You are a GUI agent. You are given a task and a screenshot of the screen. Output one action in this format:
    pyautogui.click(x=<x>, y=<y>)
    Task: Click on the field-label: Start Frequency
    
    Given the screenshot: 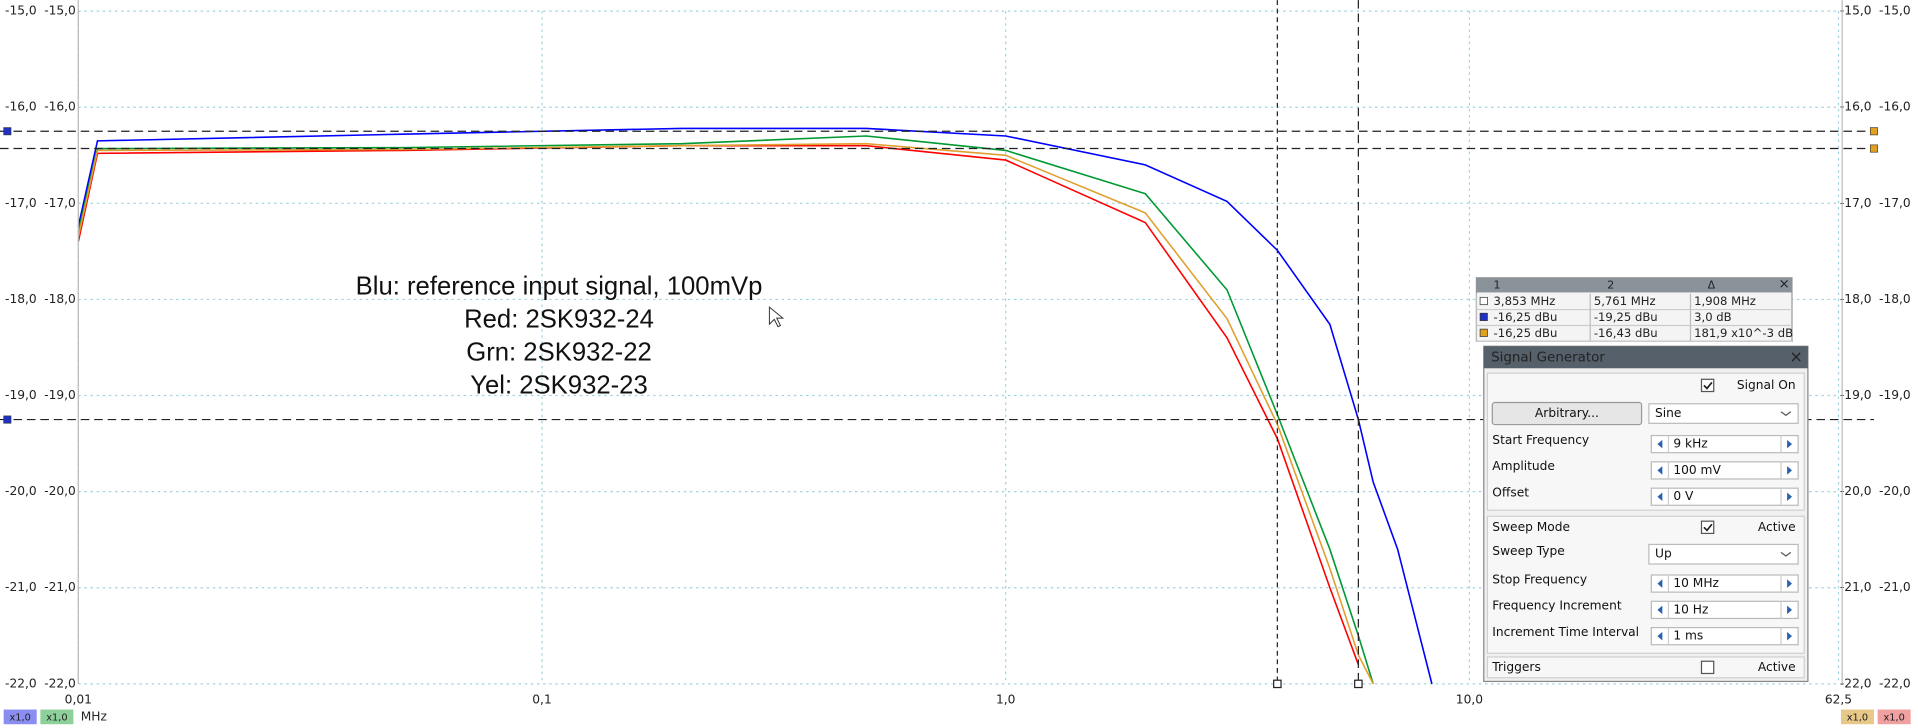 What is the action you would take?
    pyautogui.click(x=1540, y=440)
    